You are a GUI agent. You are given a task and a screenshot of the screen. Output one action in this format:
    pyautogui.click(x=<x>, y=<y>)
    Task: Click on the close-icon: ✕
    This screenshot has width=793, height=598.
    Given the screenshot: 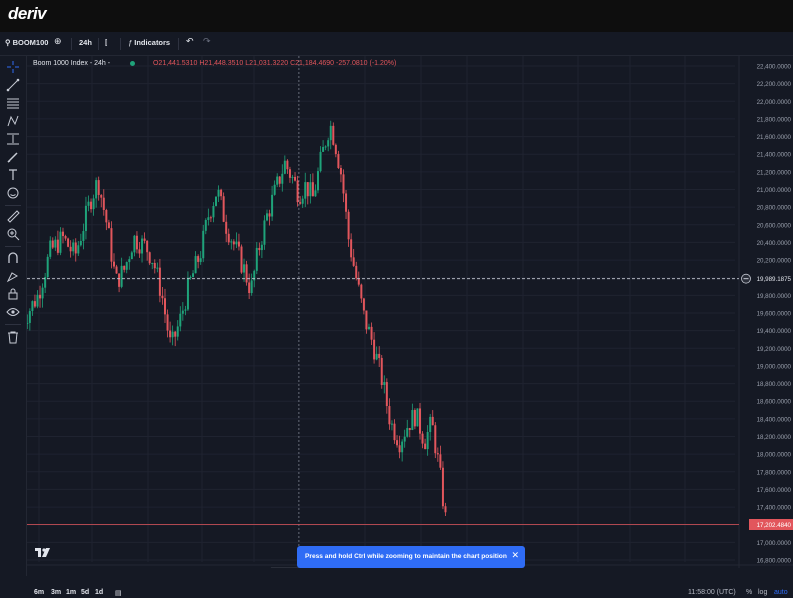 What is the action you would take?
    pyautogui.click(x=515, y=555)
    